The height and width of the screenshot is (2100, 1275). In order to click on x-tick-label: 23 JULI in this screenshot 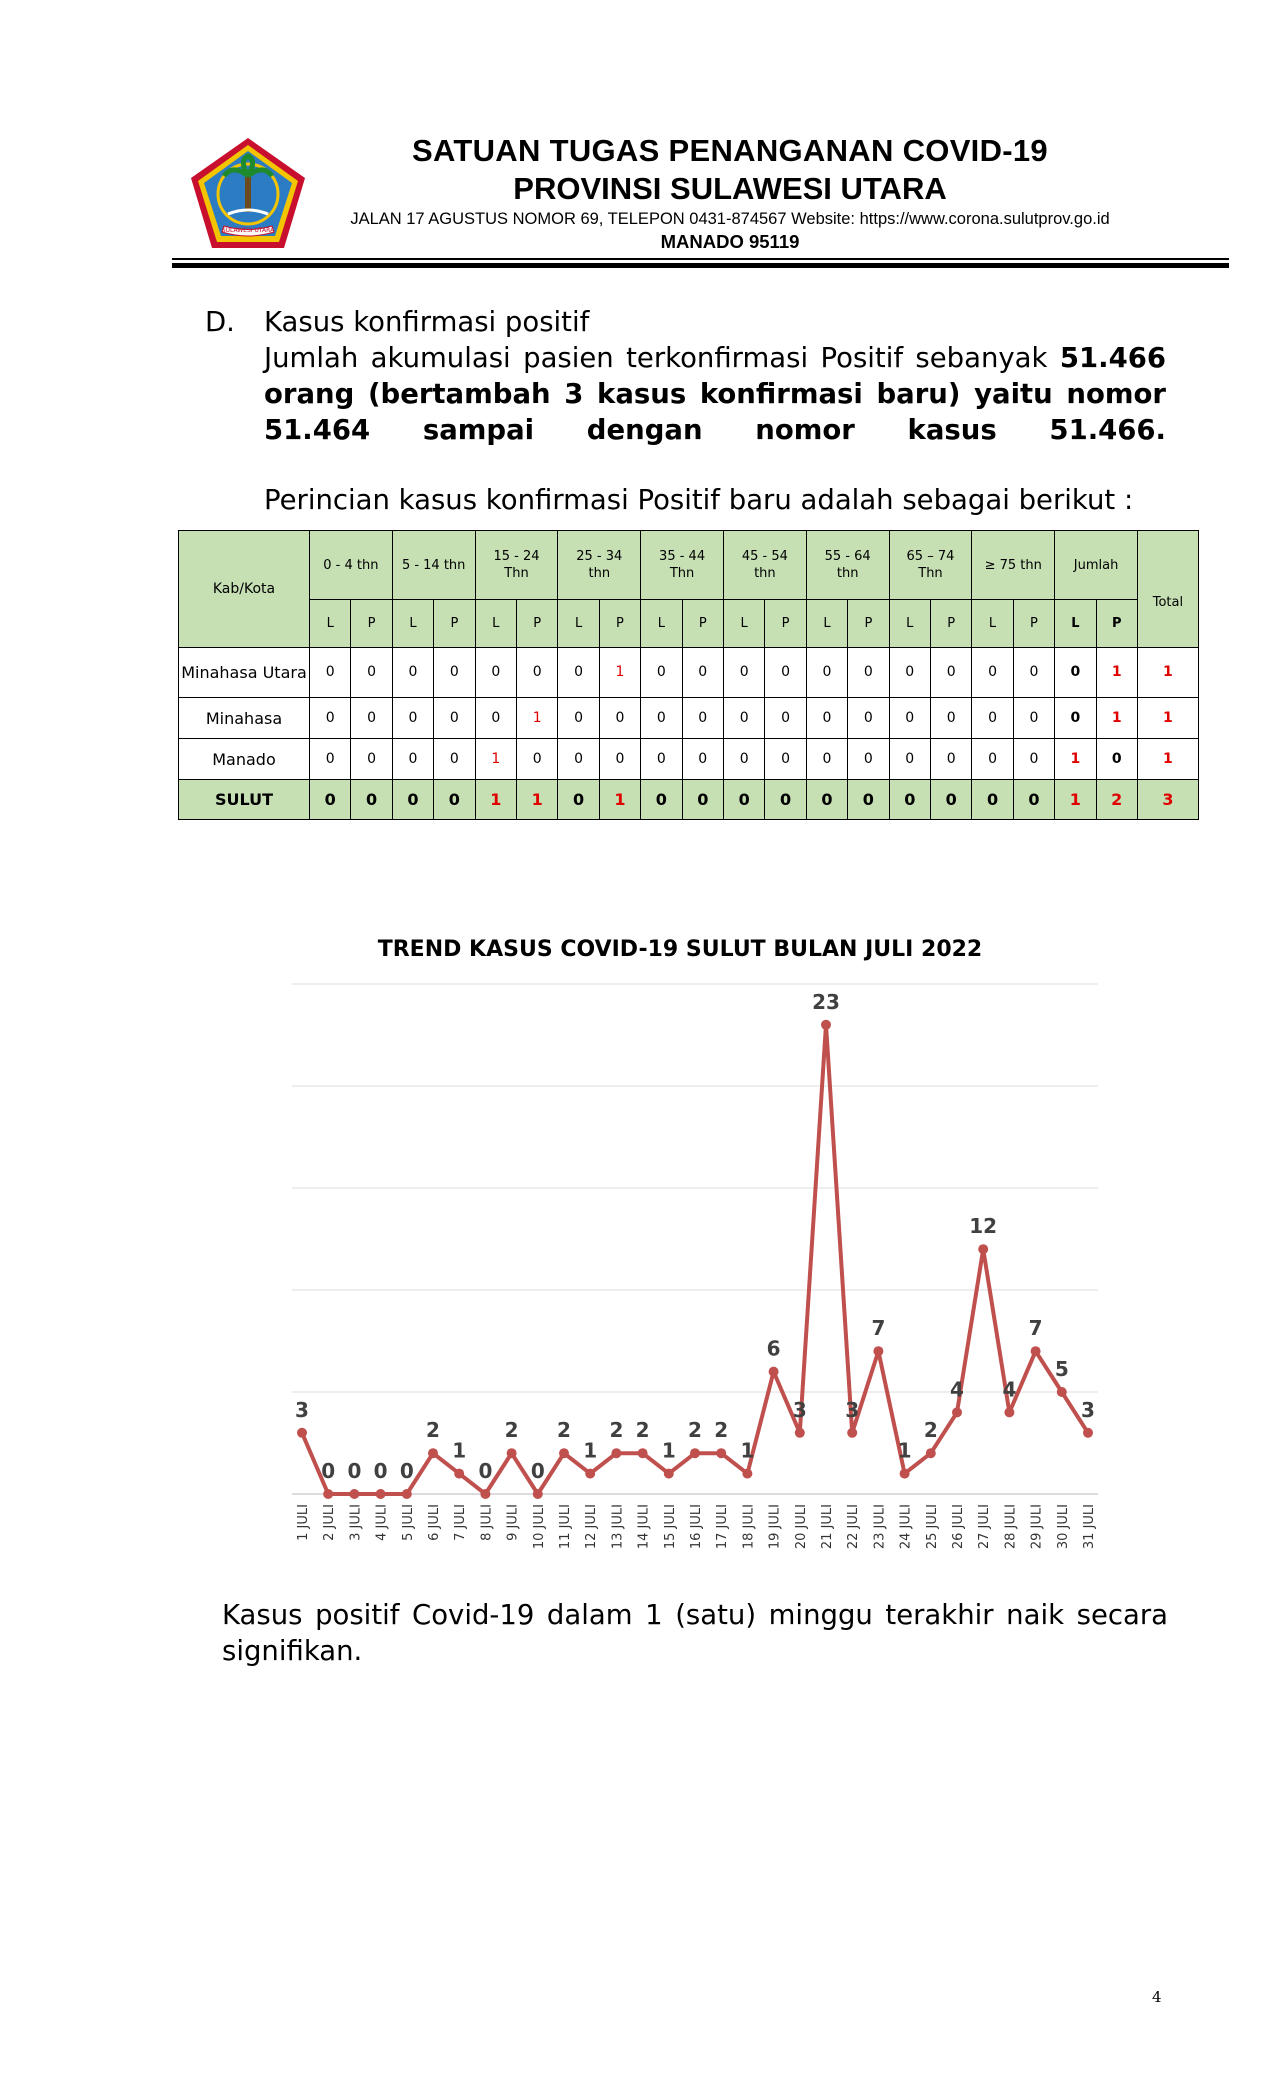, I will do `click(879, 1526)`.